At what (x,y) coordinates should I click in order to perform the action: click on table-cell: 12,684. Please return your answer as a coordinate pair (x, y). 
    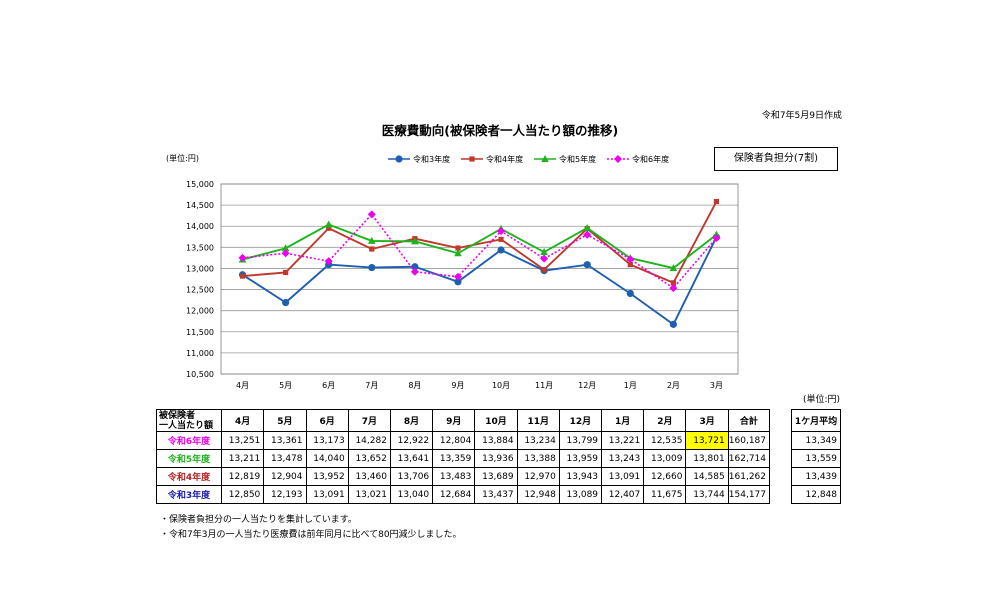
    Looking at the image, I should click on (454, 494).